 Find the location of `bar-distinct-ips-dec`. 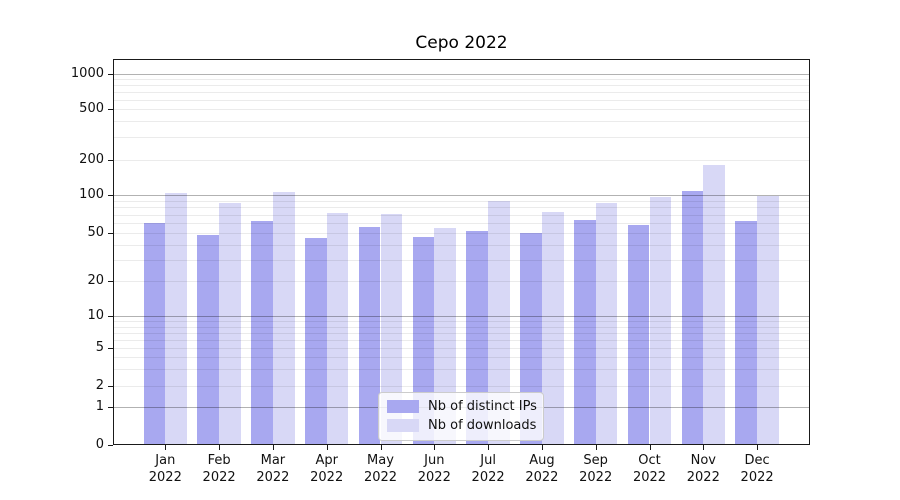

bar-distinct-ips-dec is located at coordinates (746, 332).